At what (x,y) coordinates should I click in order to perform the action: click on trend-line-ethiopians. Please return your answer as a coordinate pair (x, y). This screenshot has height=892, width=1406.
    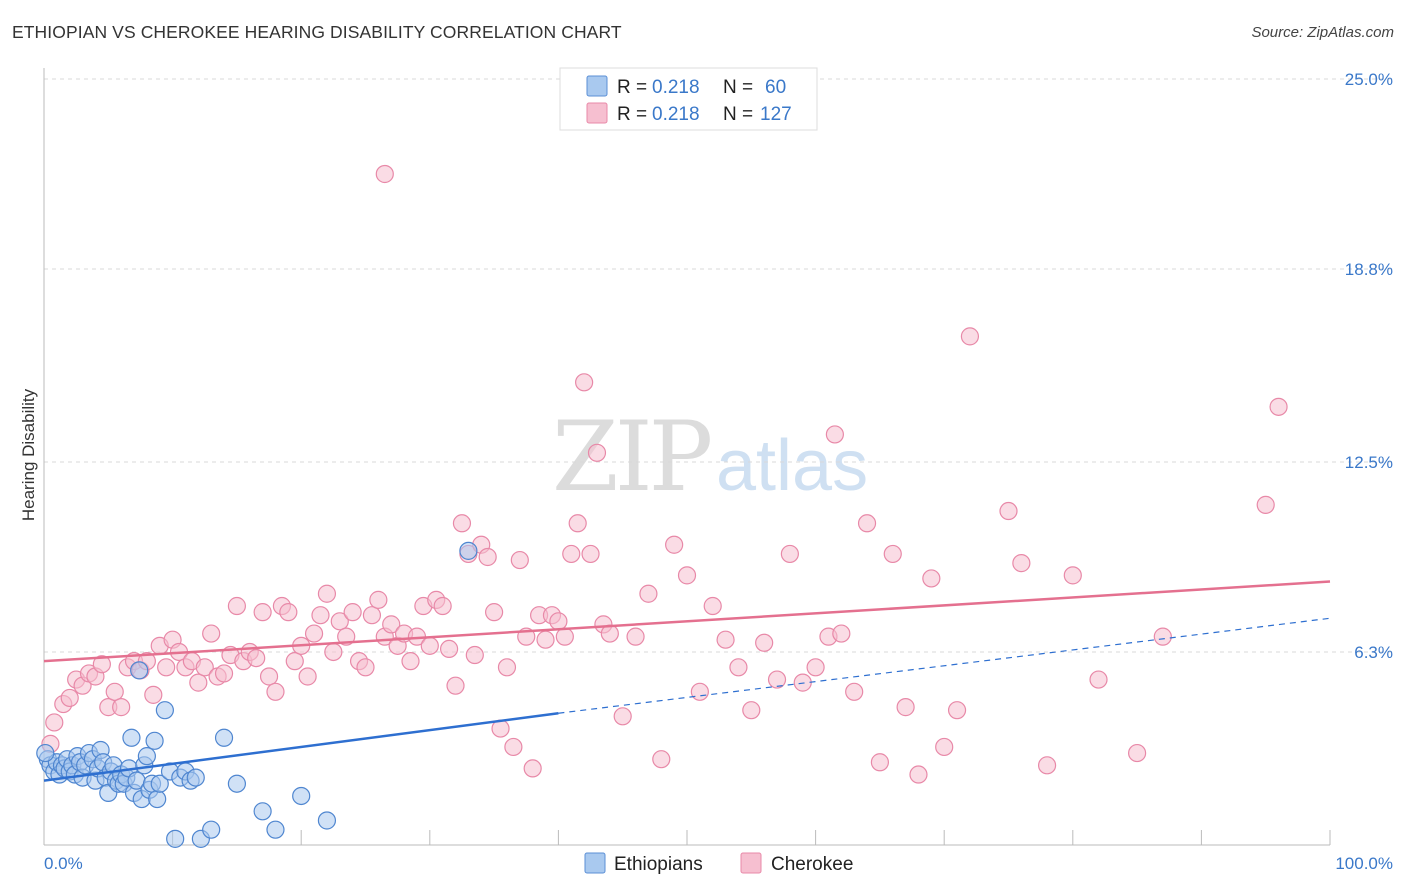
    Looking at the image, I should click on (301, 747).